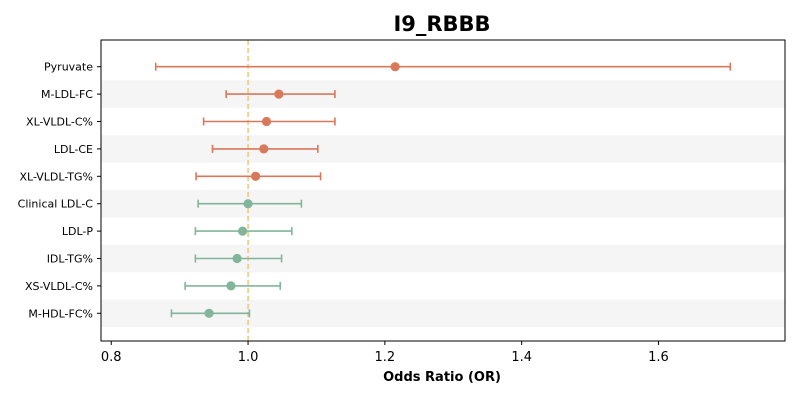 This screenshot has height=400, width=800. Describe the element at coordinates (70, 259) in the screenshot. I see `y-tick-label: IDL-TG%` at that location.